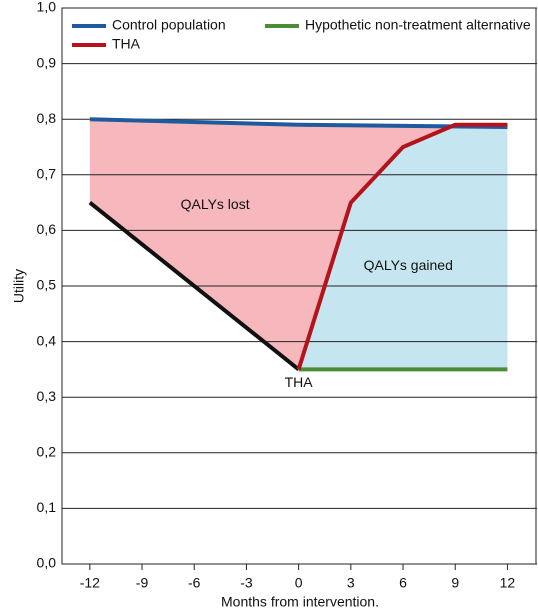  Describe the element at coordinates (215, 204) in the screenshot. I see `annotation: QALYs lost` at that location.